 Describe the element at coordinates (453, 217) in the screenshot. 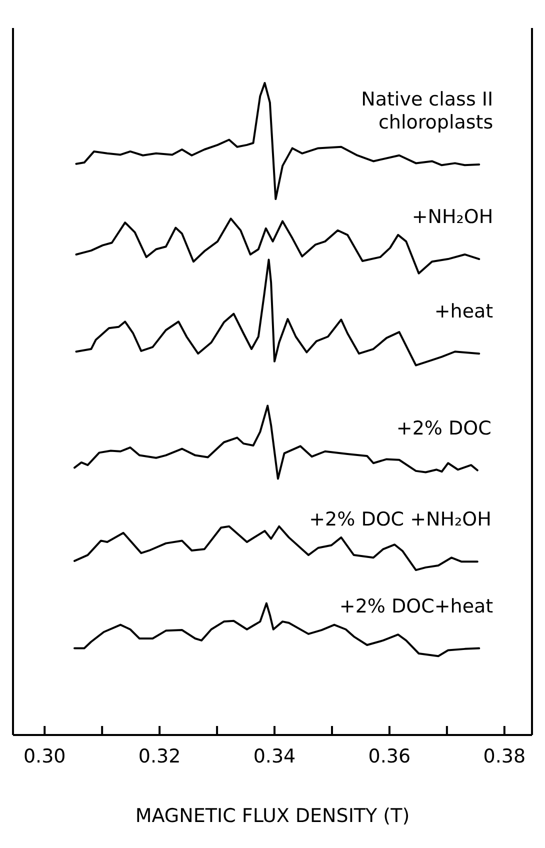

I see `series-label: +NH₂OH` at that location.